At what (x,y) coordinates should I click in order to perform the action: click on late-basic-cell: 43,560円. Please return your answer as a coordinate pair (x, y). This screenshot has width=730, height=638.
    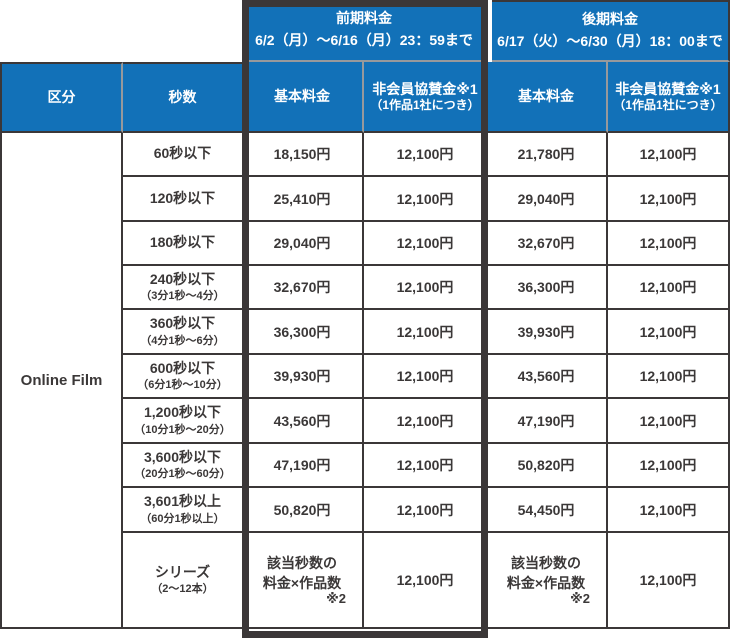
    Looking at the image, I should click on (547, 377).